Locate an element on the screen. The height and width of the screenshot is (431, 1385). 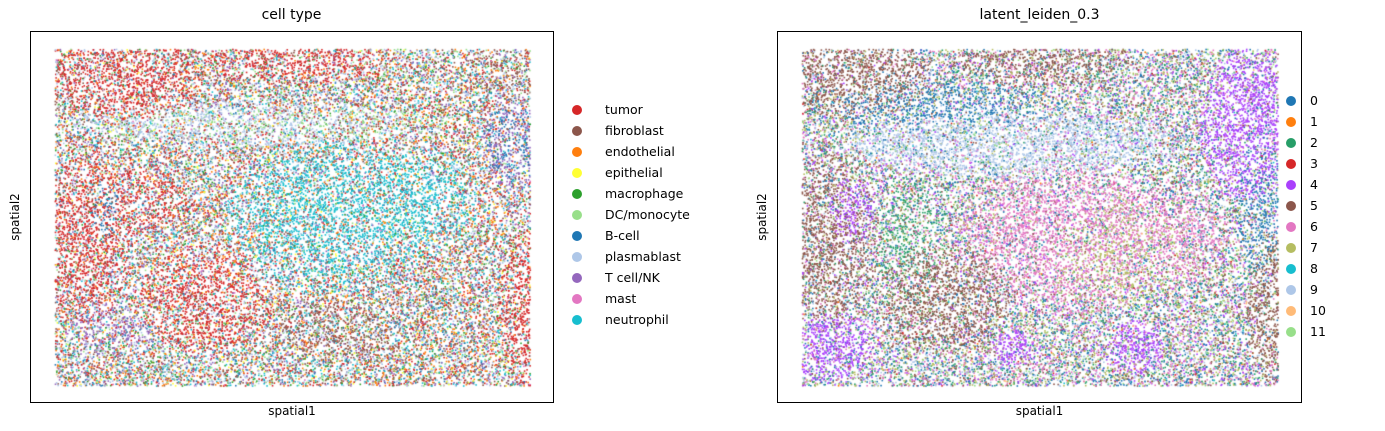
legend-label: 4 is located at coordinates (1314, 184).